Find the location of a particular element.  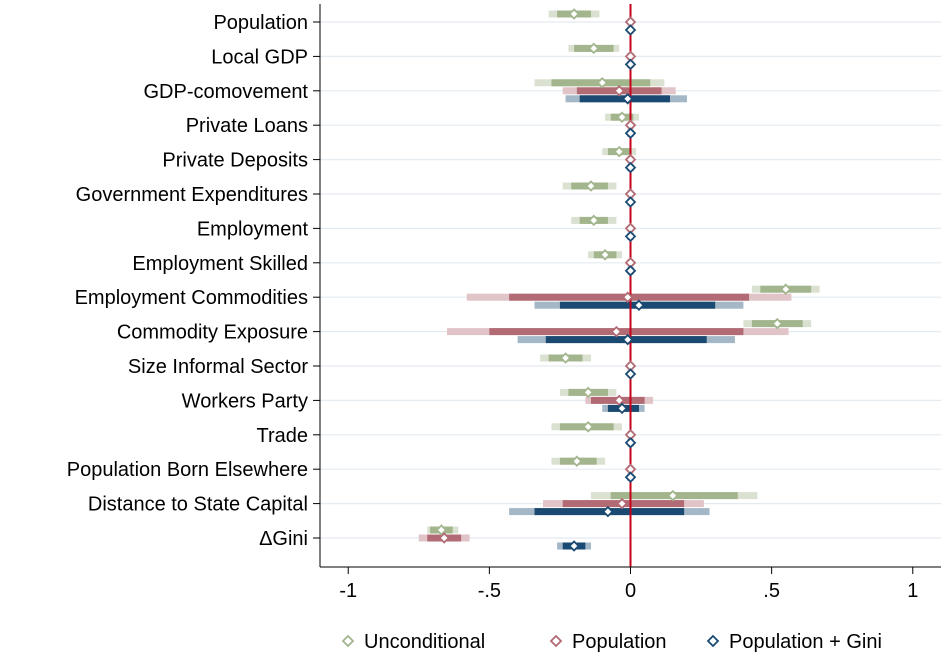

y-tick-label: Private Deposits is located at coordinates (235, 161).